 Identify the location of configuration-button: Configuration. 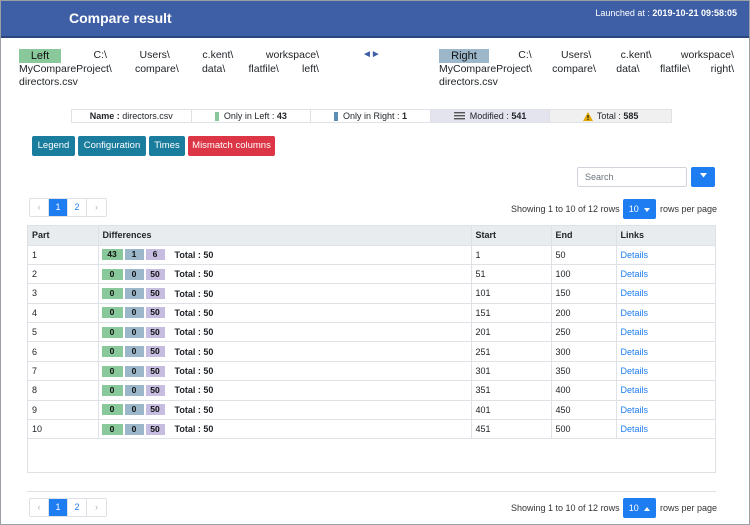
(112, 146).